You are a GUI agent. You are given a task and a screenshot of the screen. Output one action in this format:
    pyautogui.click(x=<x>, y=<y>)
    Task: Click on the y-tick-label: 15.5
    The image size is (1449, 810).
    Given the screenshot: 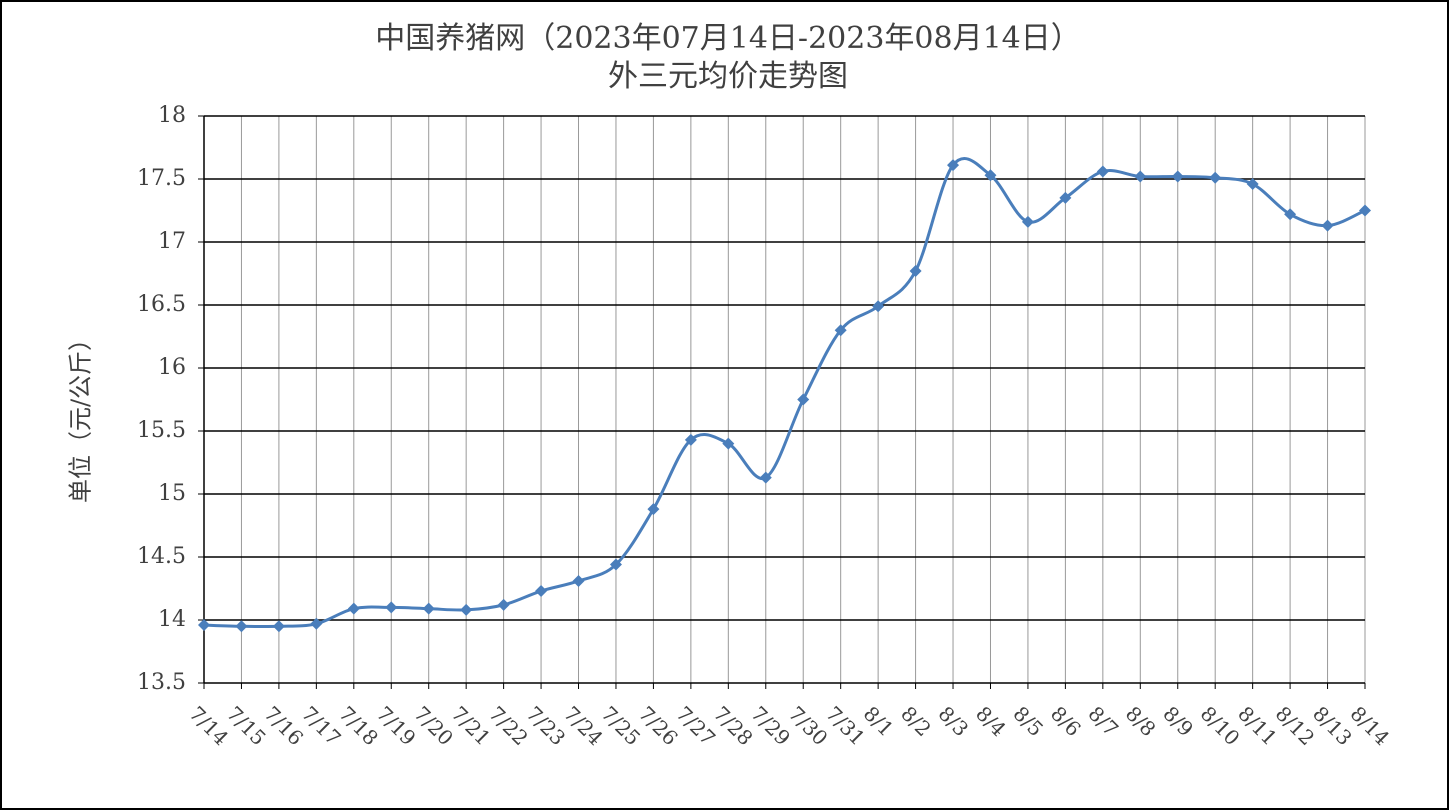 What is the action you would take?
    pyautogui.click(x=161, y=430)
    